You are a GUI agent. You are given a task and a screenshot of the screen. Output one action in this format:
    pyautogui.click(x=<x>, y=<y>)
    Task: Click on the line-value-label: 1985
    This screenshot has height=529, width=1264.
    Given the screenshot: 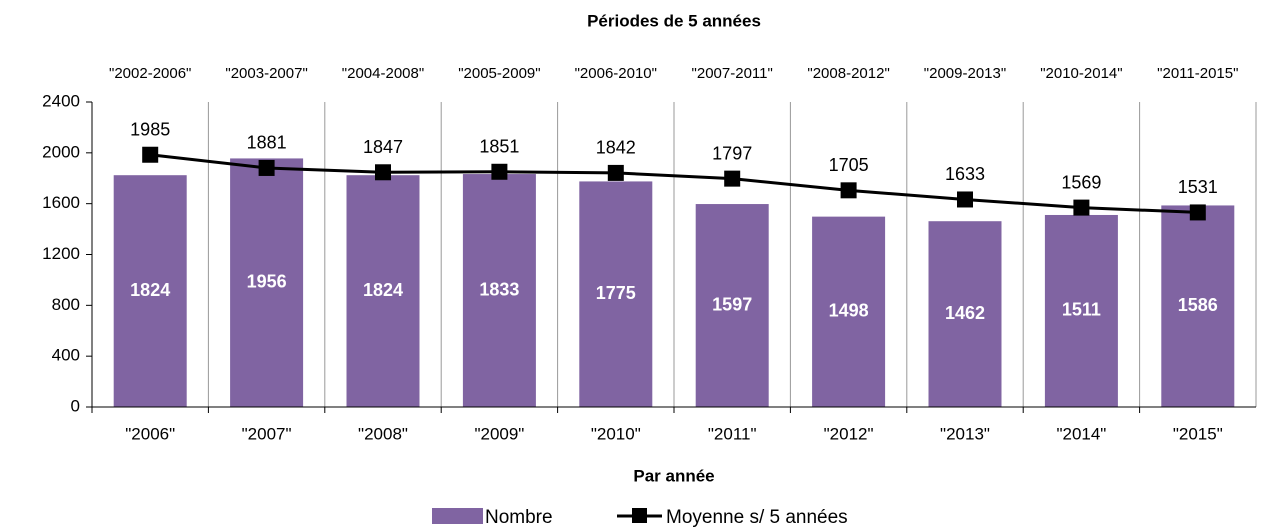 What is the action you would take?
    pyautogui.click(x=150, y=129)
    